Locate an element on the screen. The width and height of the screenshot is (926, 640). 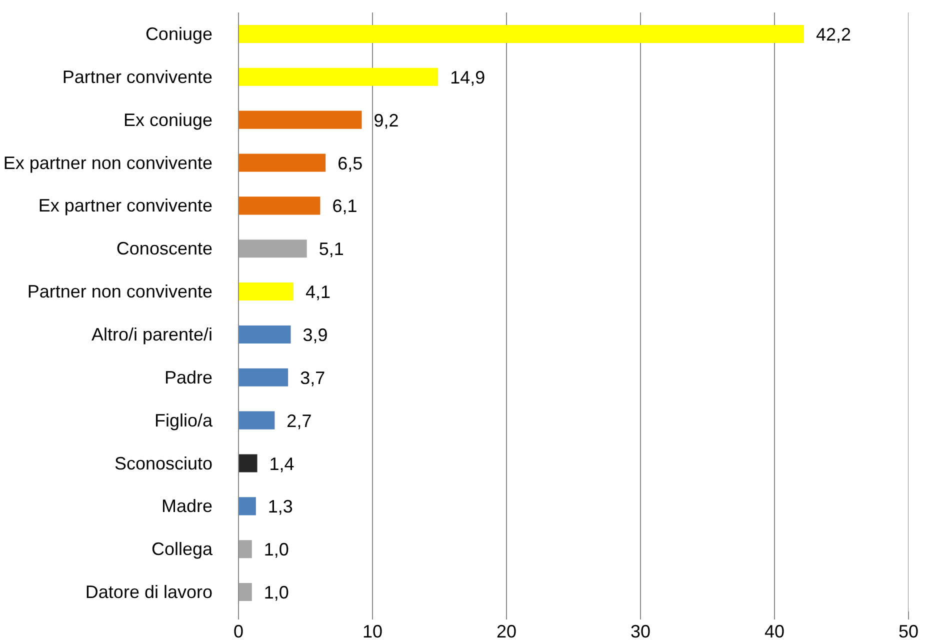
data-label: 5,1 is located at coordinates (331, 249).